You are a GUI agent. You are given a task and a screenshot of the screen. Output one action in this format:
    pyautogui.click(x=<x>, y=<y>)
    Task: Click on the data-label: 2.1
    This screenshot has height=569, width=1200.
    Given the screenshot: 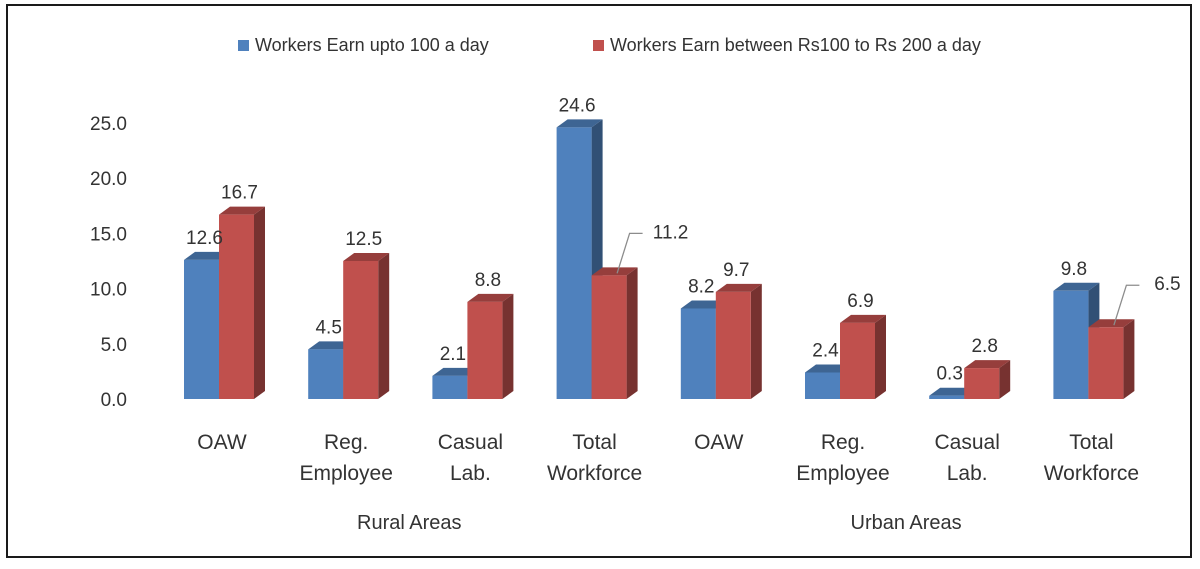 What is the action you would take?
    pyautogui.click(x=453, y=354)
    